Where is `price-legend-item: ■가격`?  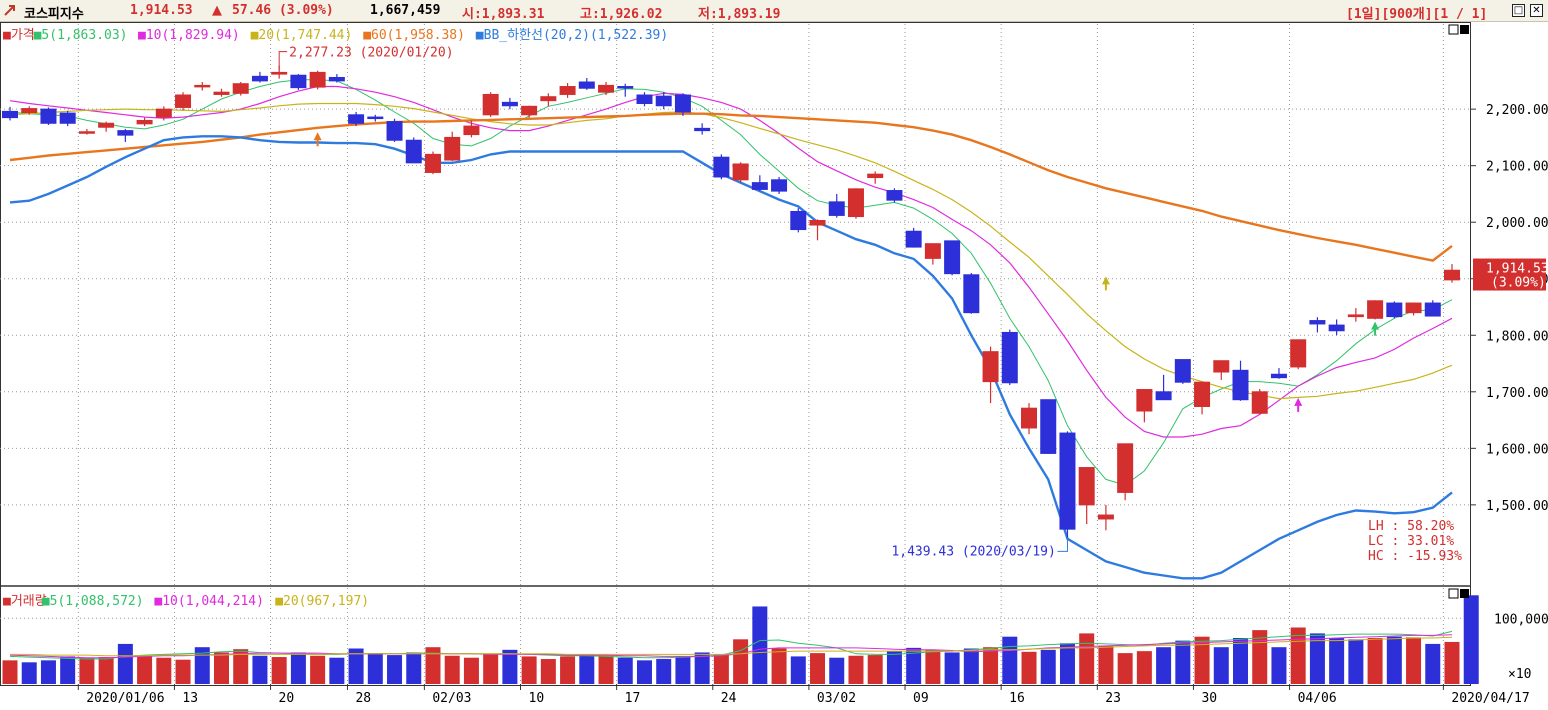
price-legend-item: ■가격 is located at coordinates (19, 35).